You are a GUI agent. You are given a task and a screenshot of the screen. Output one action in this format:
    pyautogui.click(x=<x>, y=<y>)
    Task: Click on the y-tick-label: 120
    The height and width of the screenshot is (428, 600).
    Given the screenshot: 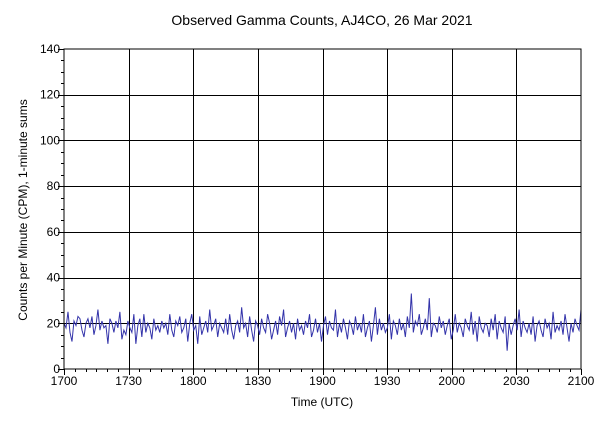 What is the action you would take?
    pyautogui.click(x=50, y=95)
    